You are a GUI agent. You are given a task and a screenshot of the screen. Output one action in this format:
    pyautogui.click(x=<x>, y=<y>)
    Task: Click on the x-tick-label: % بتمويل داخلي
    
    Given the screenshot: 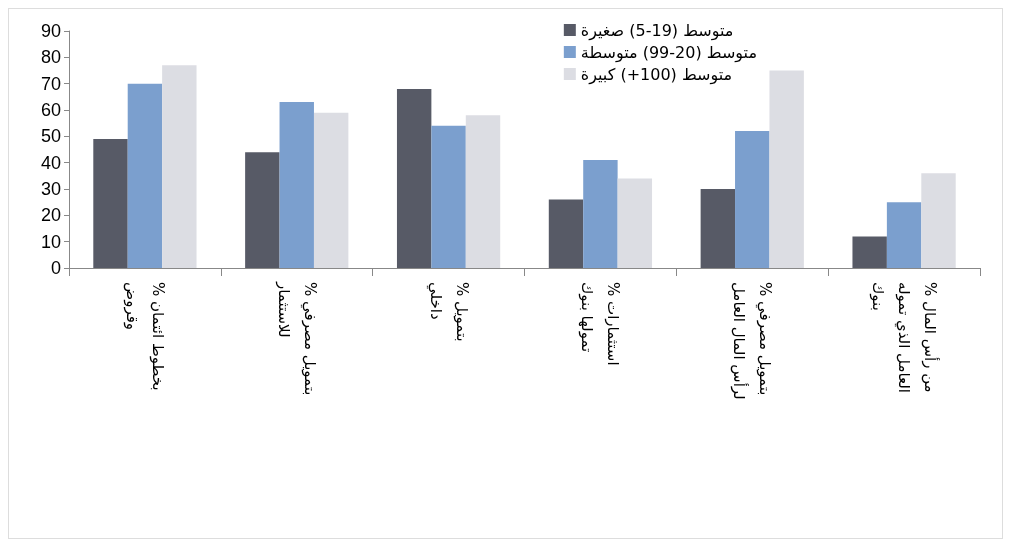 What is the action you would take?
    pyautogui.click(x=448, y=312)
    